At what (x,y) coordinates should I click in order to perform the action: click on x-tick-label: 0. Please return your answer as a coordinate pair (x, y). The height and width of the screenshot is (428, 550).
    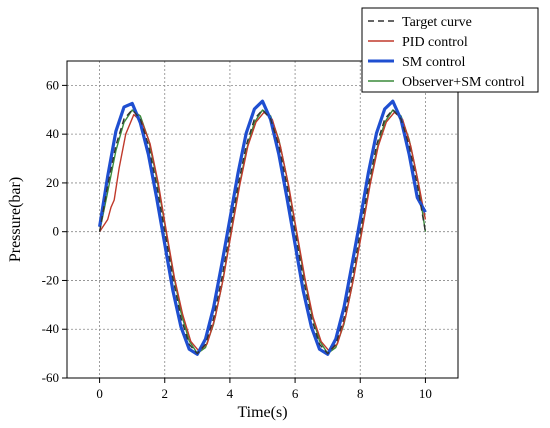
    Looking at the image, I should click on (99, 393).